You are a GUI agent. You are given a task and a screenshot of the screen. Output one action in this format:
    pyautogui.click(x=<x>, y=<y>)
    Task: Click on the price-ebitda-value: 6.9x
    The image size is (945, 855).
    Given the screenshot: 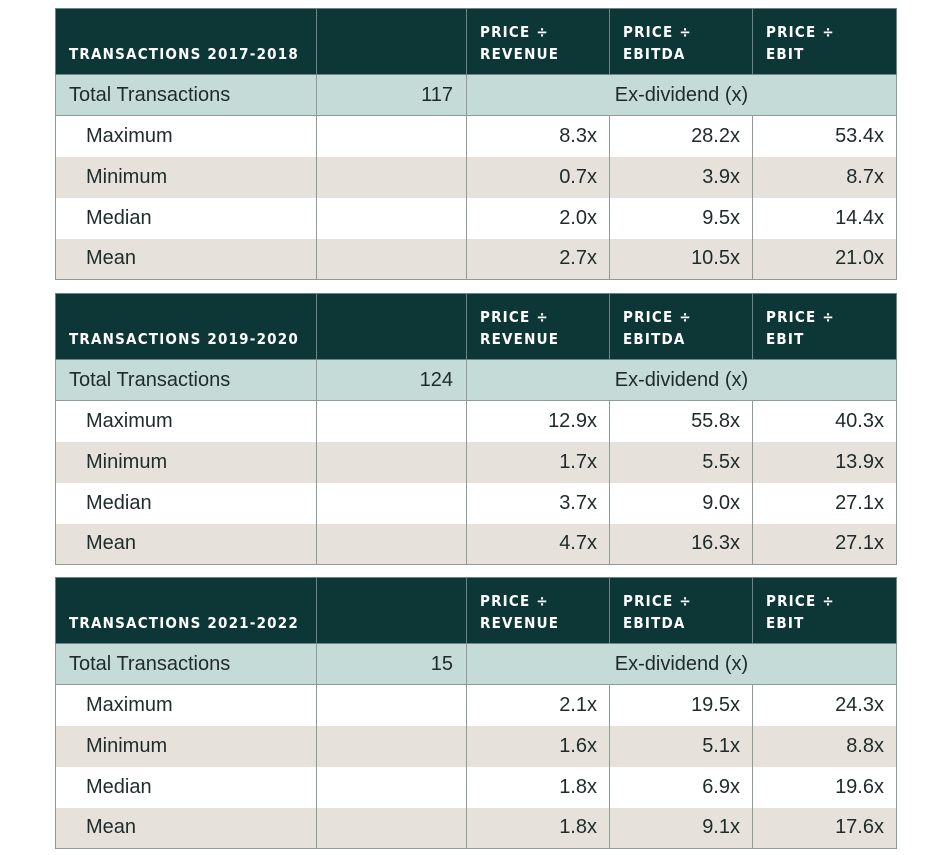 What is the action you would take?
    pyautogui.click(x=681, y=787)
    